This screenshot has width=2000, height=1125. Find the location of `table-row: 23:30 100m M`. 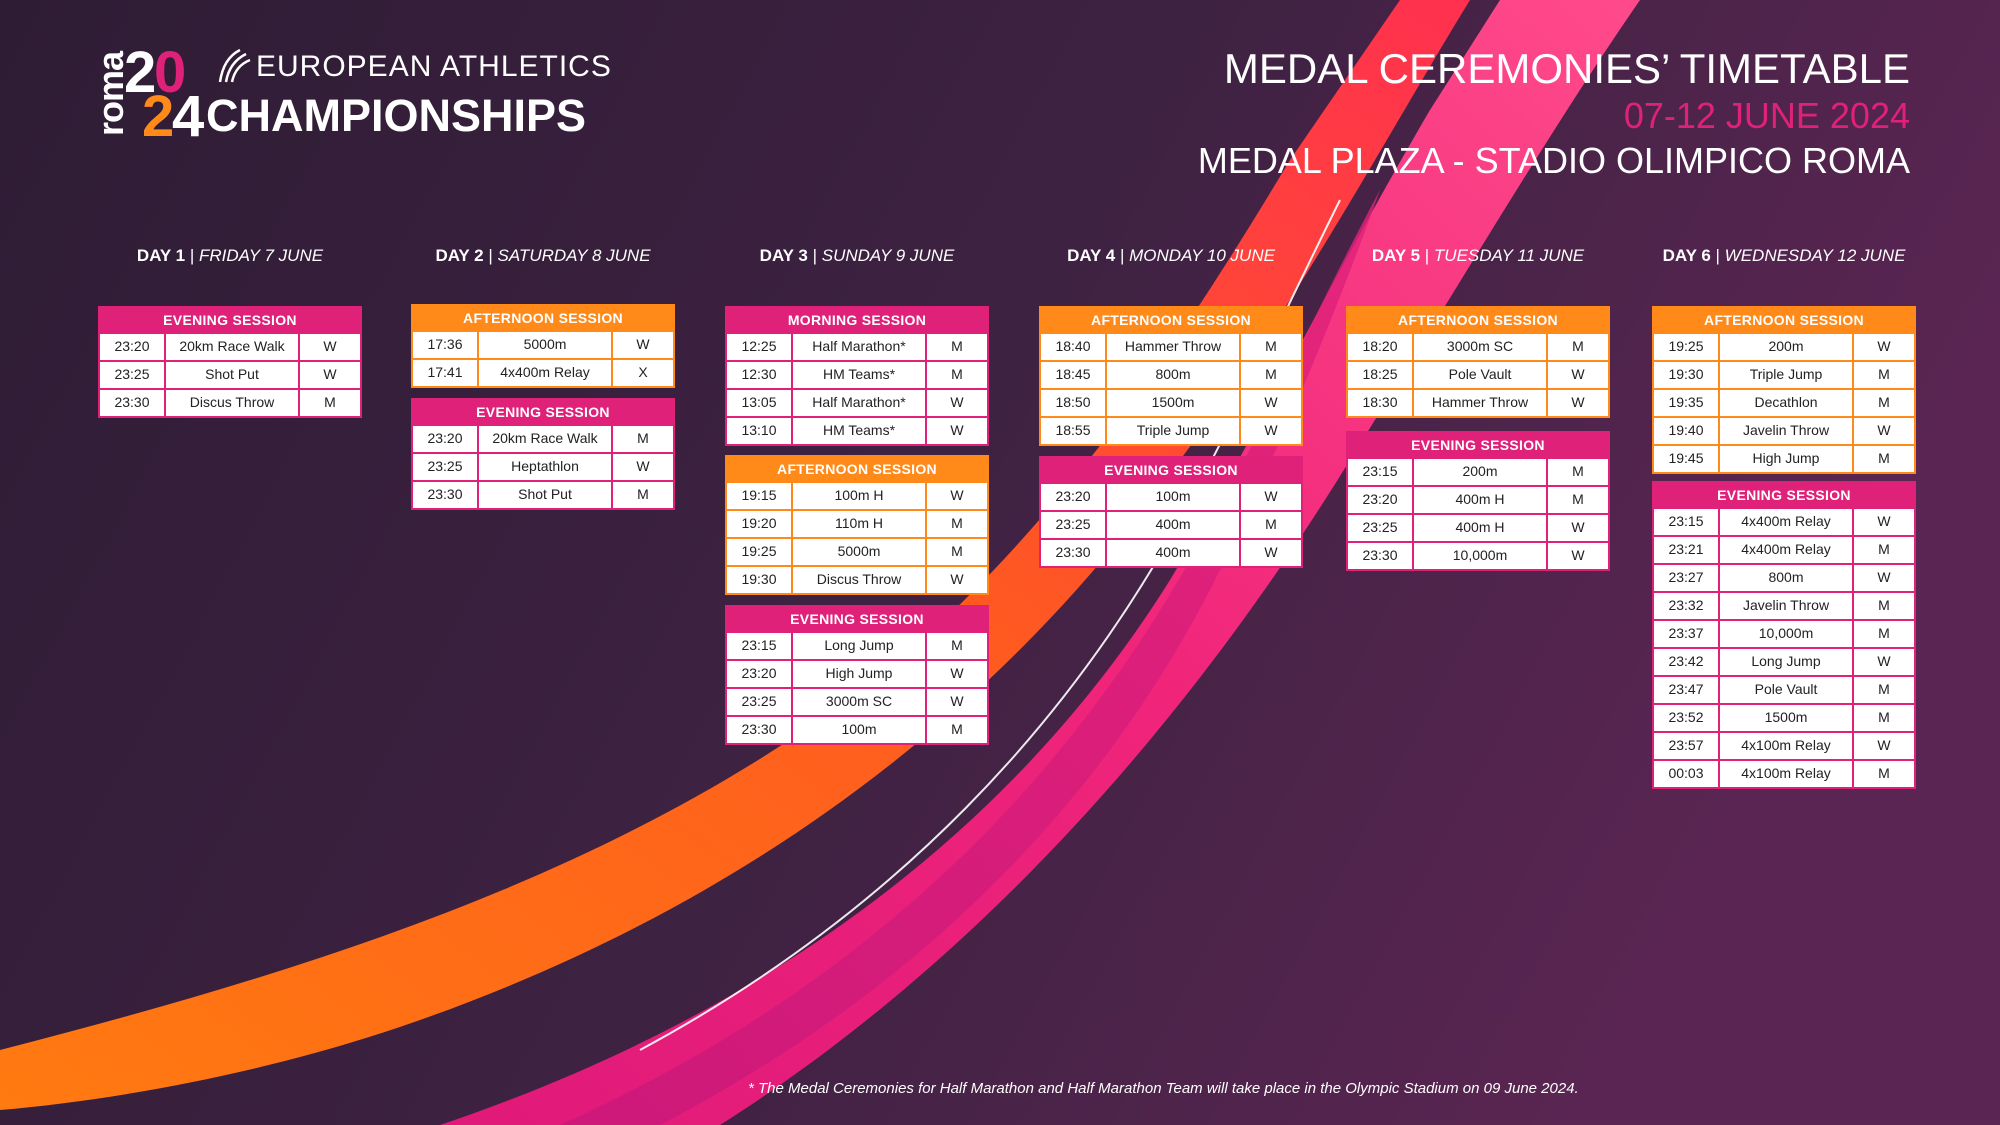

table-row: 23:30 100m M is located at coordinates (857, 729).